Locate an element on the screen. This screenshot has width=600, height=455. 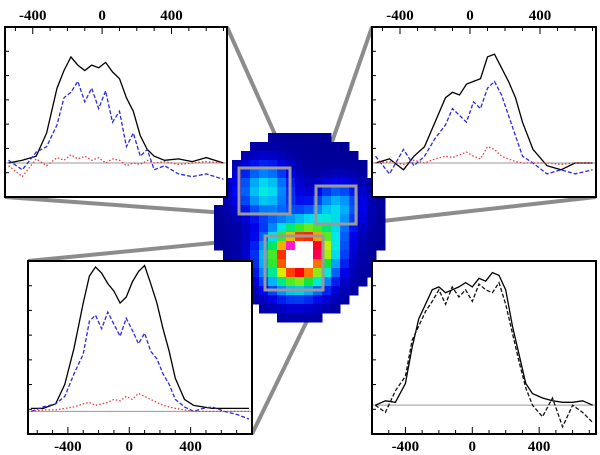
series-line-solid is located at coordinates (484, 338).